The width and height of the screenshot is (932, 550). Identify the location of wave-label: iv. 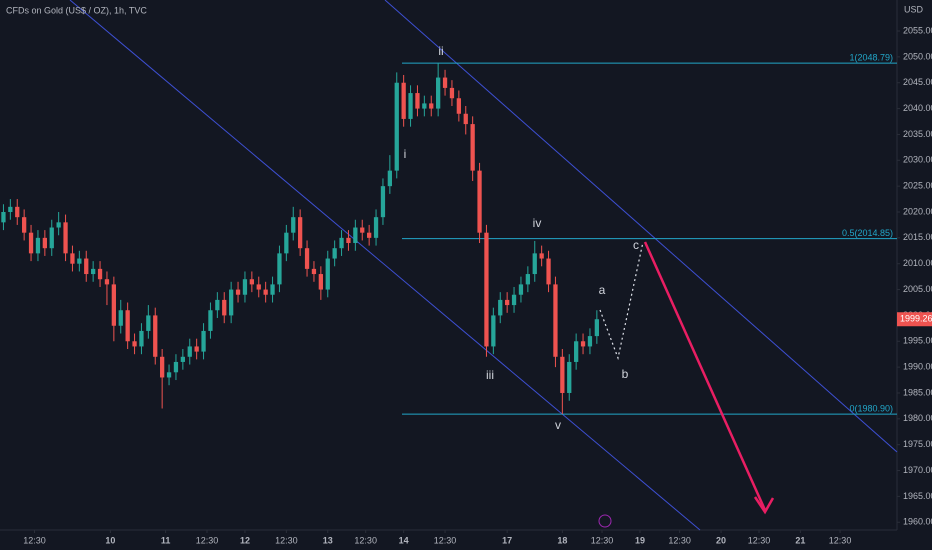
(537, 223).